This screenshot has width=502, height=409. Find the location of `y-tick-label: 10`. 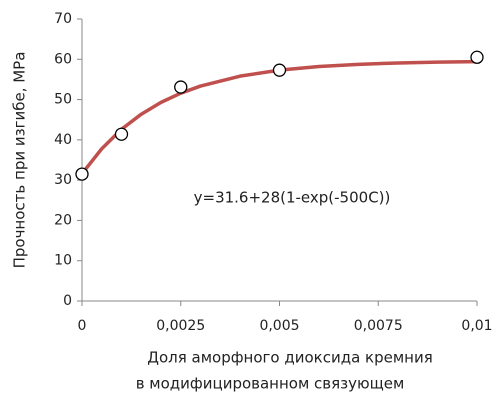

y-tick-label: 10 is located at coordinates (63, 261).